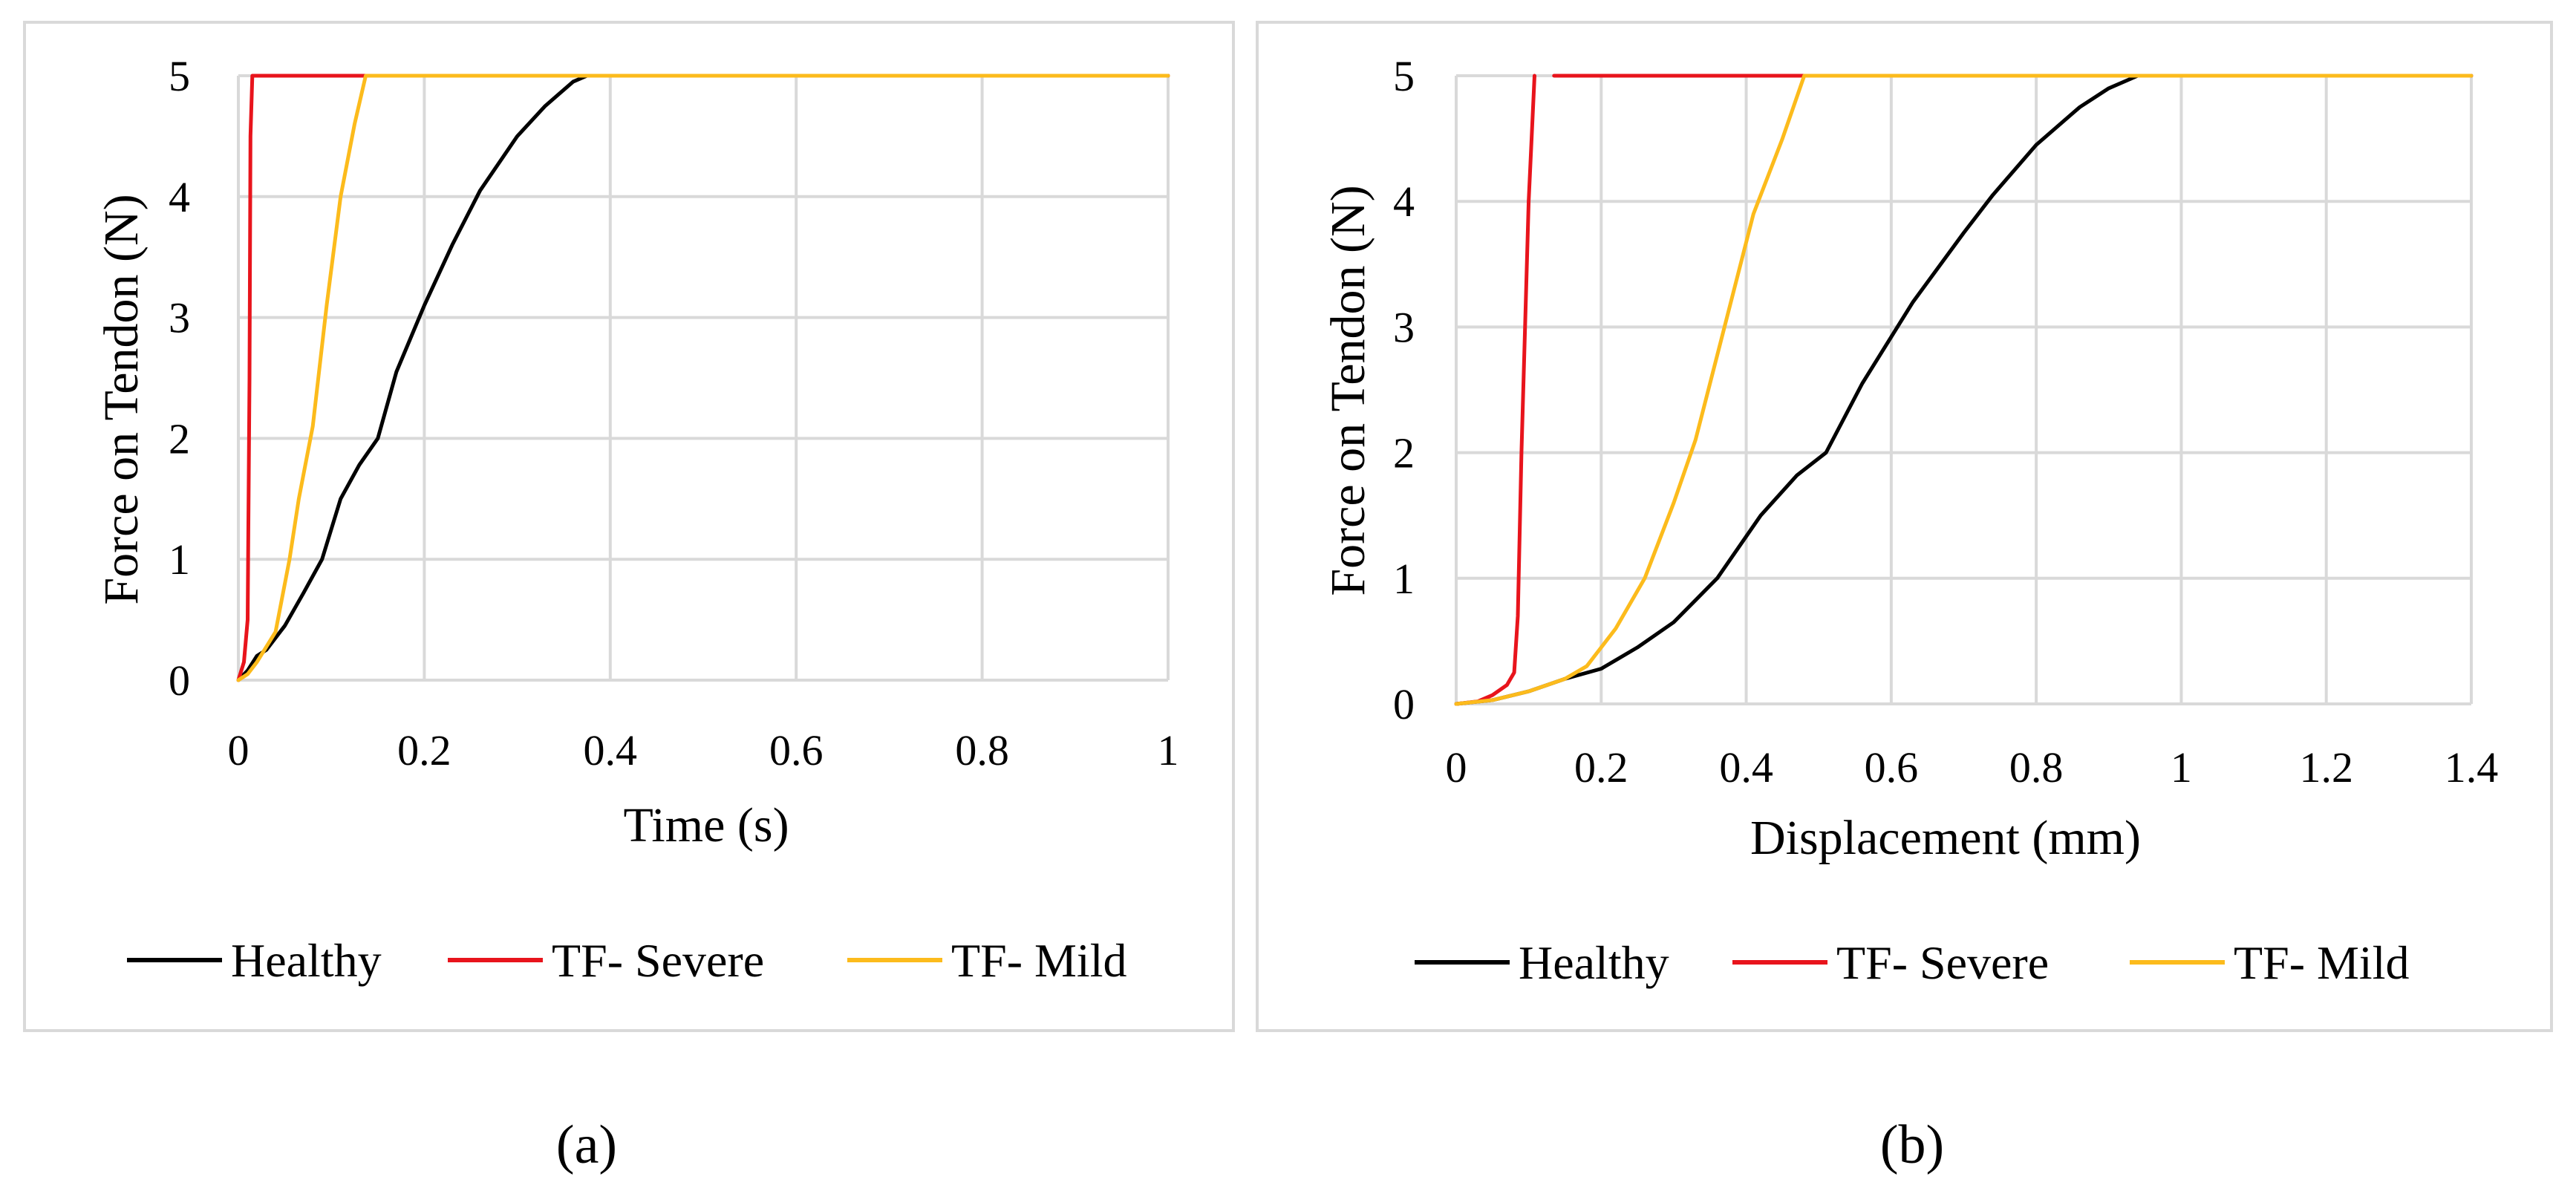 This screenshot has height=1191, width=2576. What do you see at coordinates (1912, 1145) in the screenshot?
I see `caption-b: (b)` at bounding box center [1912, 1145].